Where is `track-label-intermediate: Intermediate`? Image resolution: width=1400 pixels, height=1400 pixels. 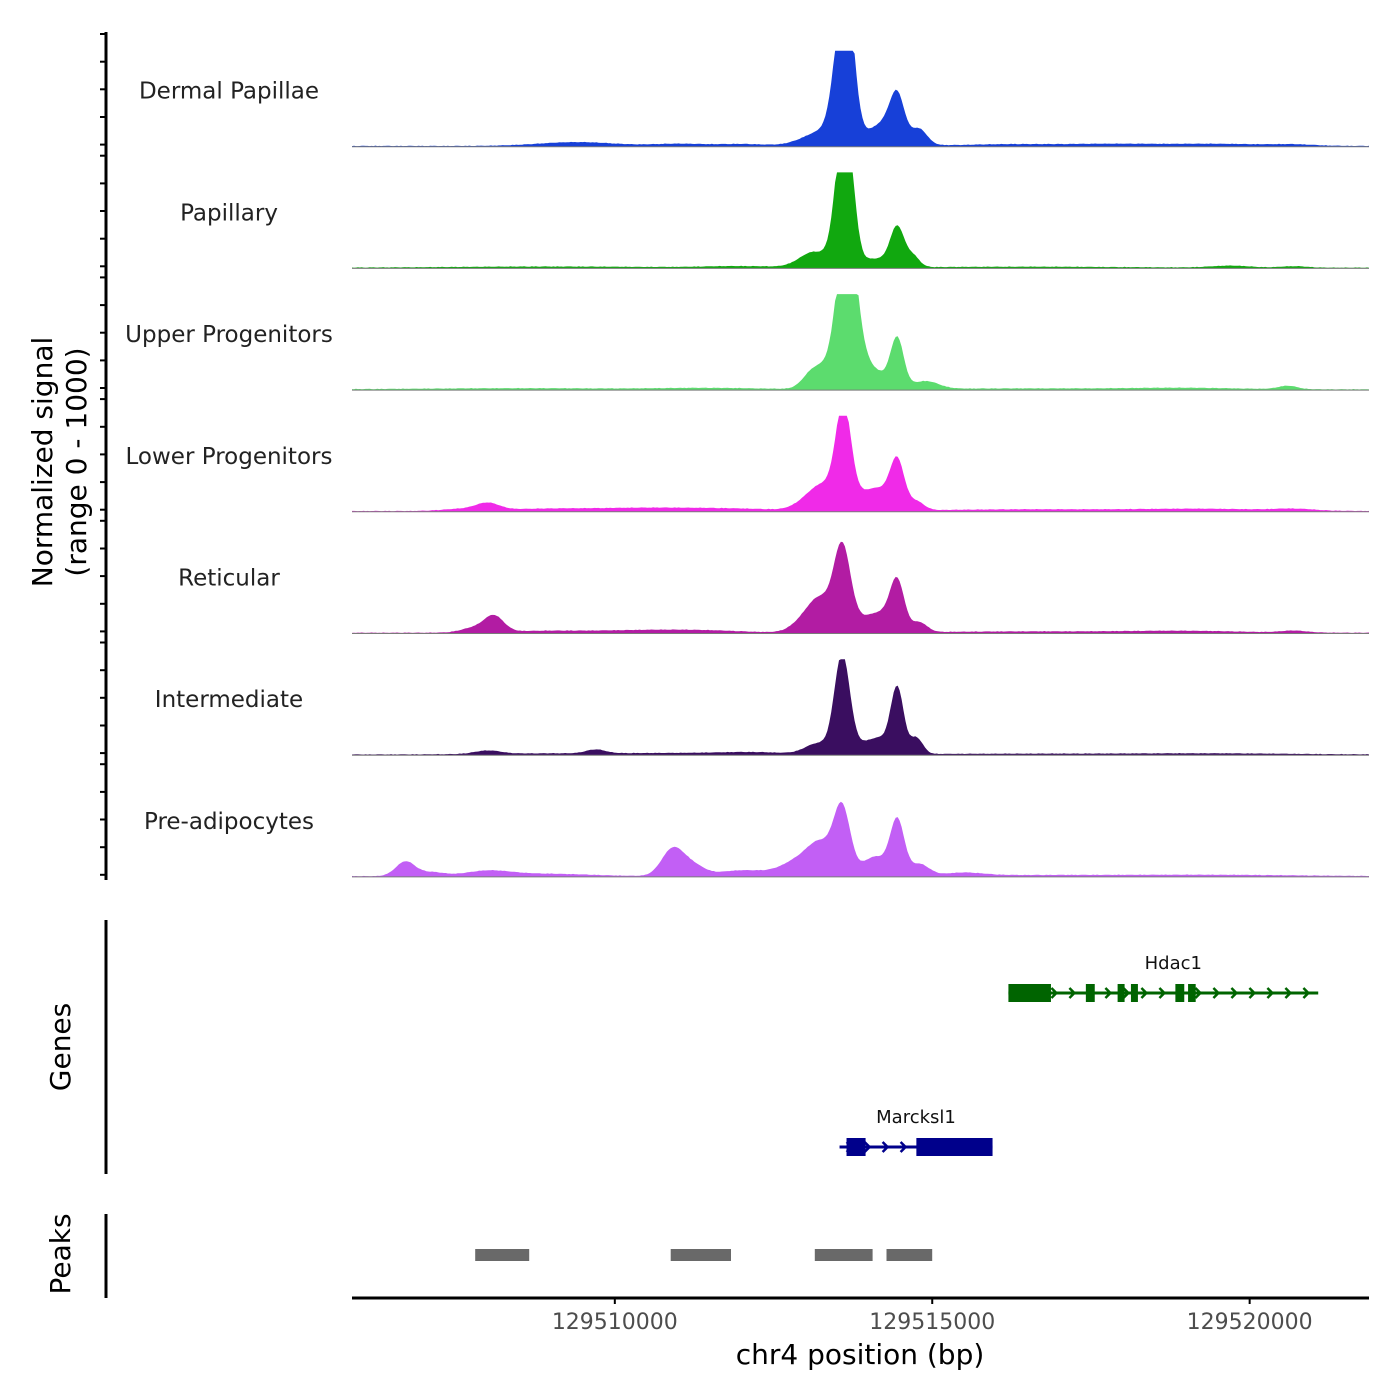 track-label-intermediate: Intermediate is located at coordinates (229, 700).